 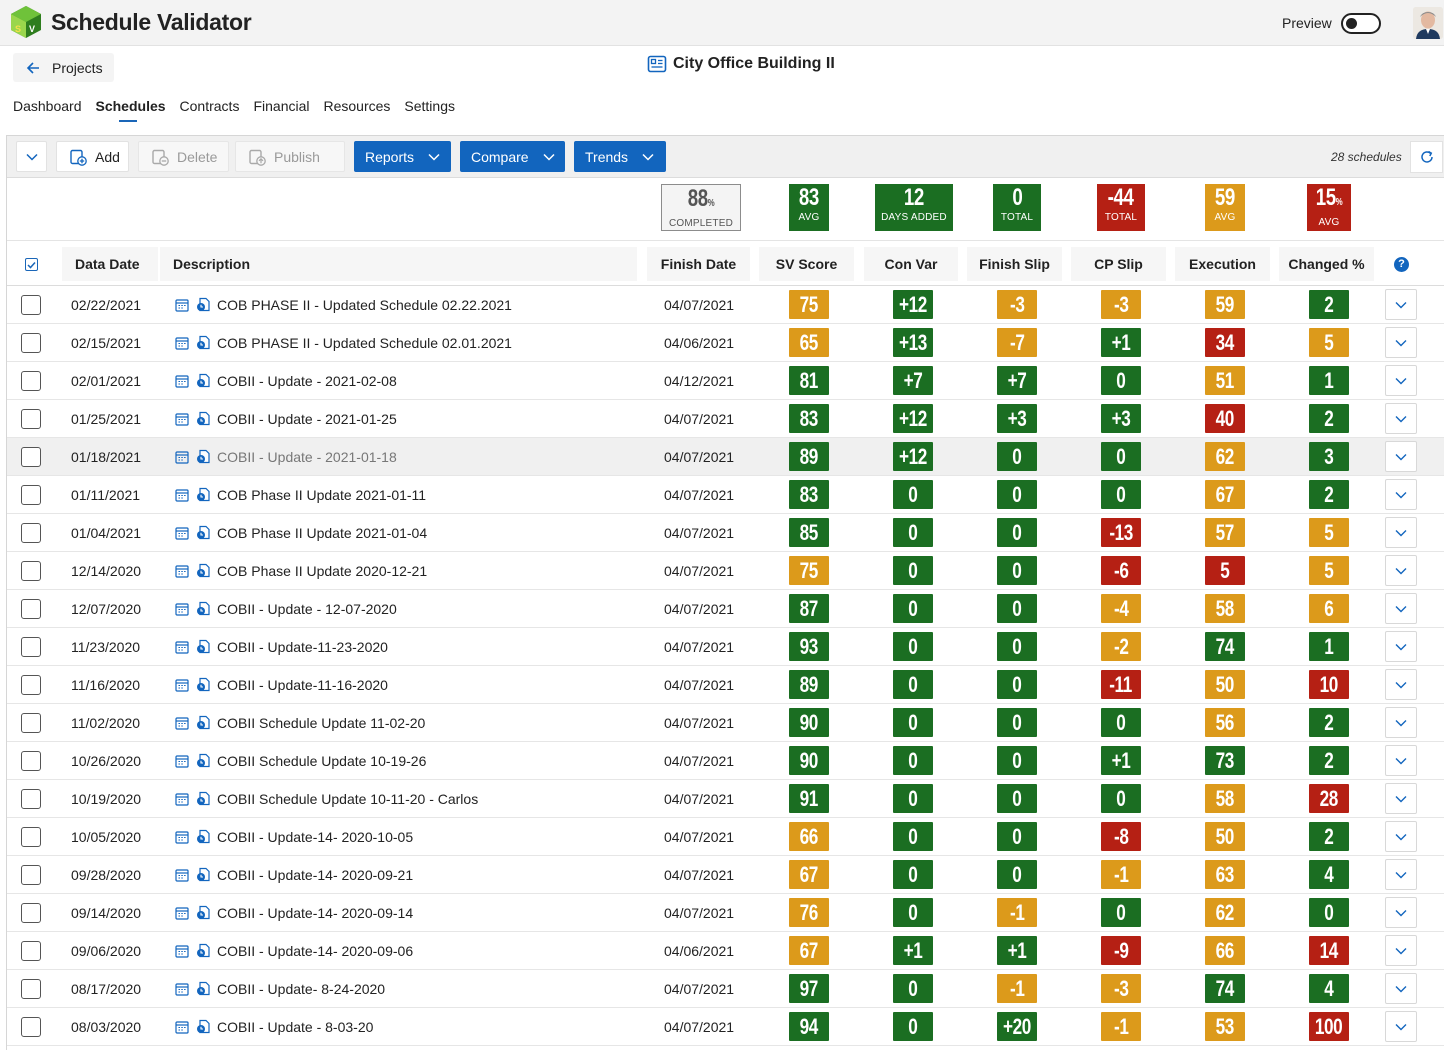 What do you see at coordinates (1014, 264) in the screenshot?
I see `col-finish-slip: Finish Slip` at bounding box center [1014, 264].